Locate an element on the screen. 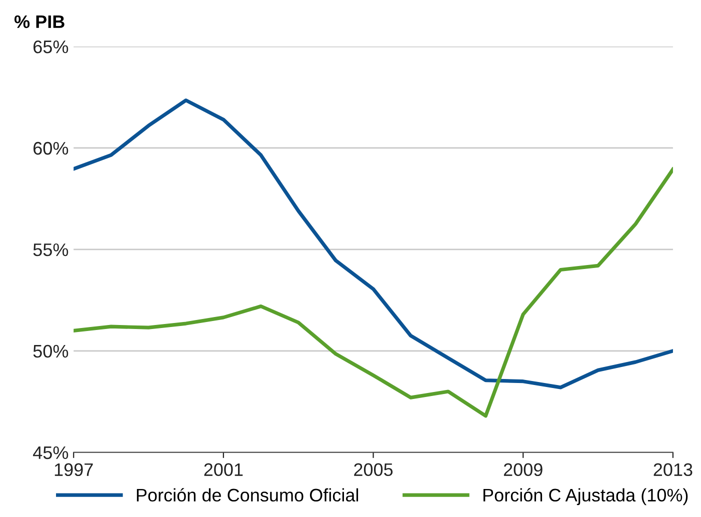  x-tick-label: 2001 is located at coordinates (223, 469).